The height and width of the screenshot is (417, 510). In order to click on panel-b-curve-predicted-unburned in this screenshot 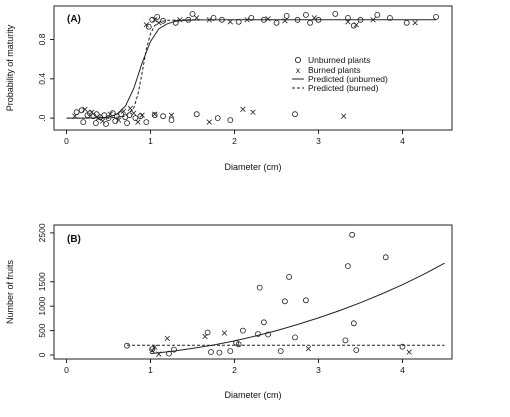, I will do `click(297, 308)`.